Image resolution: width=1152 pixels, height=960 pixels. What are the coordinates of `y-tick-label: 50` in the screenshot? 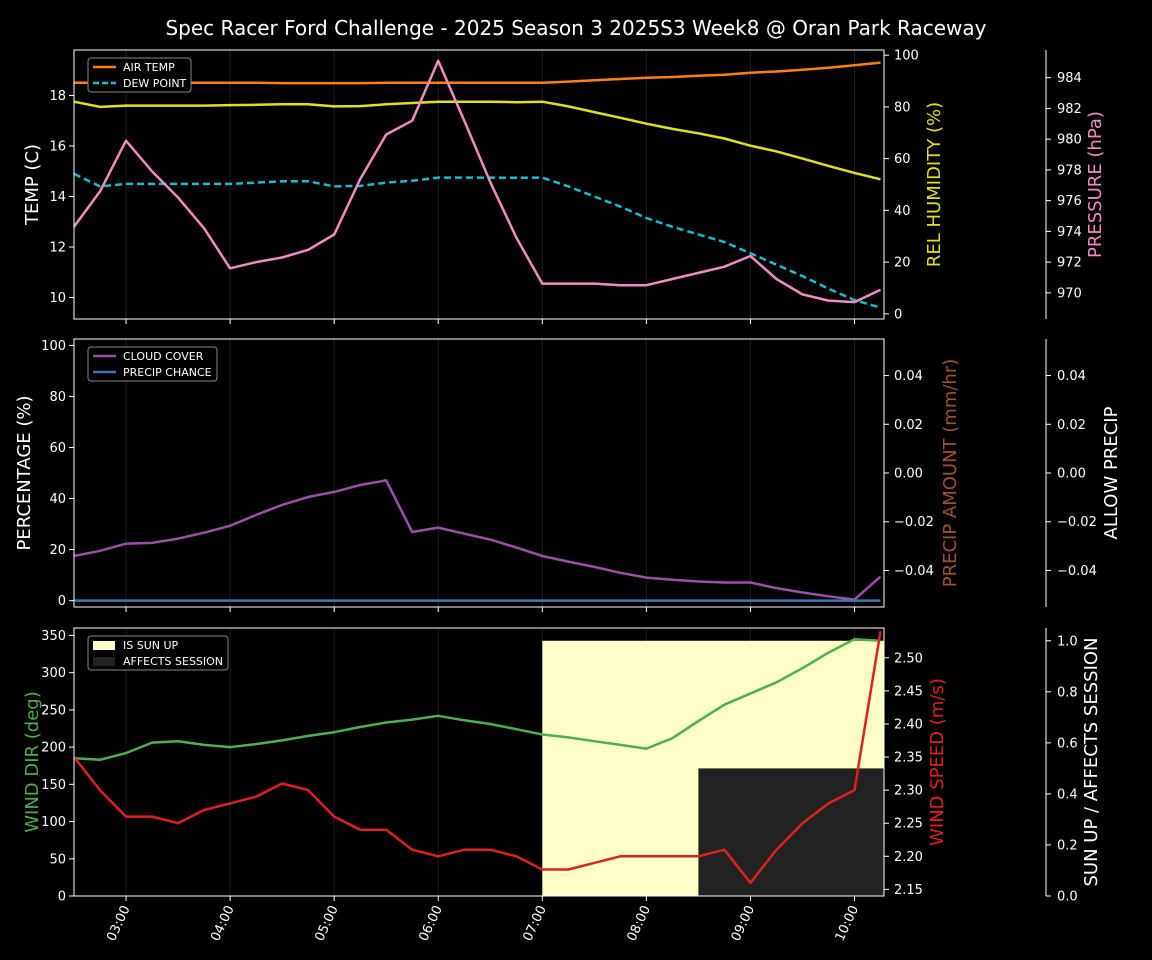 It's located at (57, 859).